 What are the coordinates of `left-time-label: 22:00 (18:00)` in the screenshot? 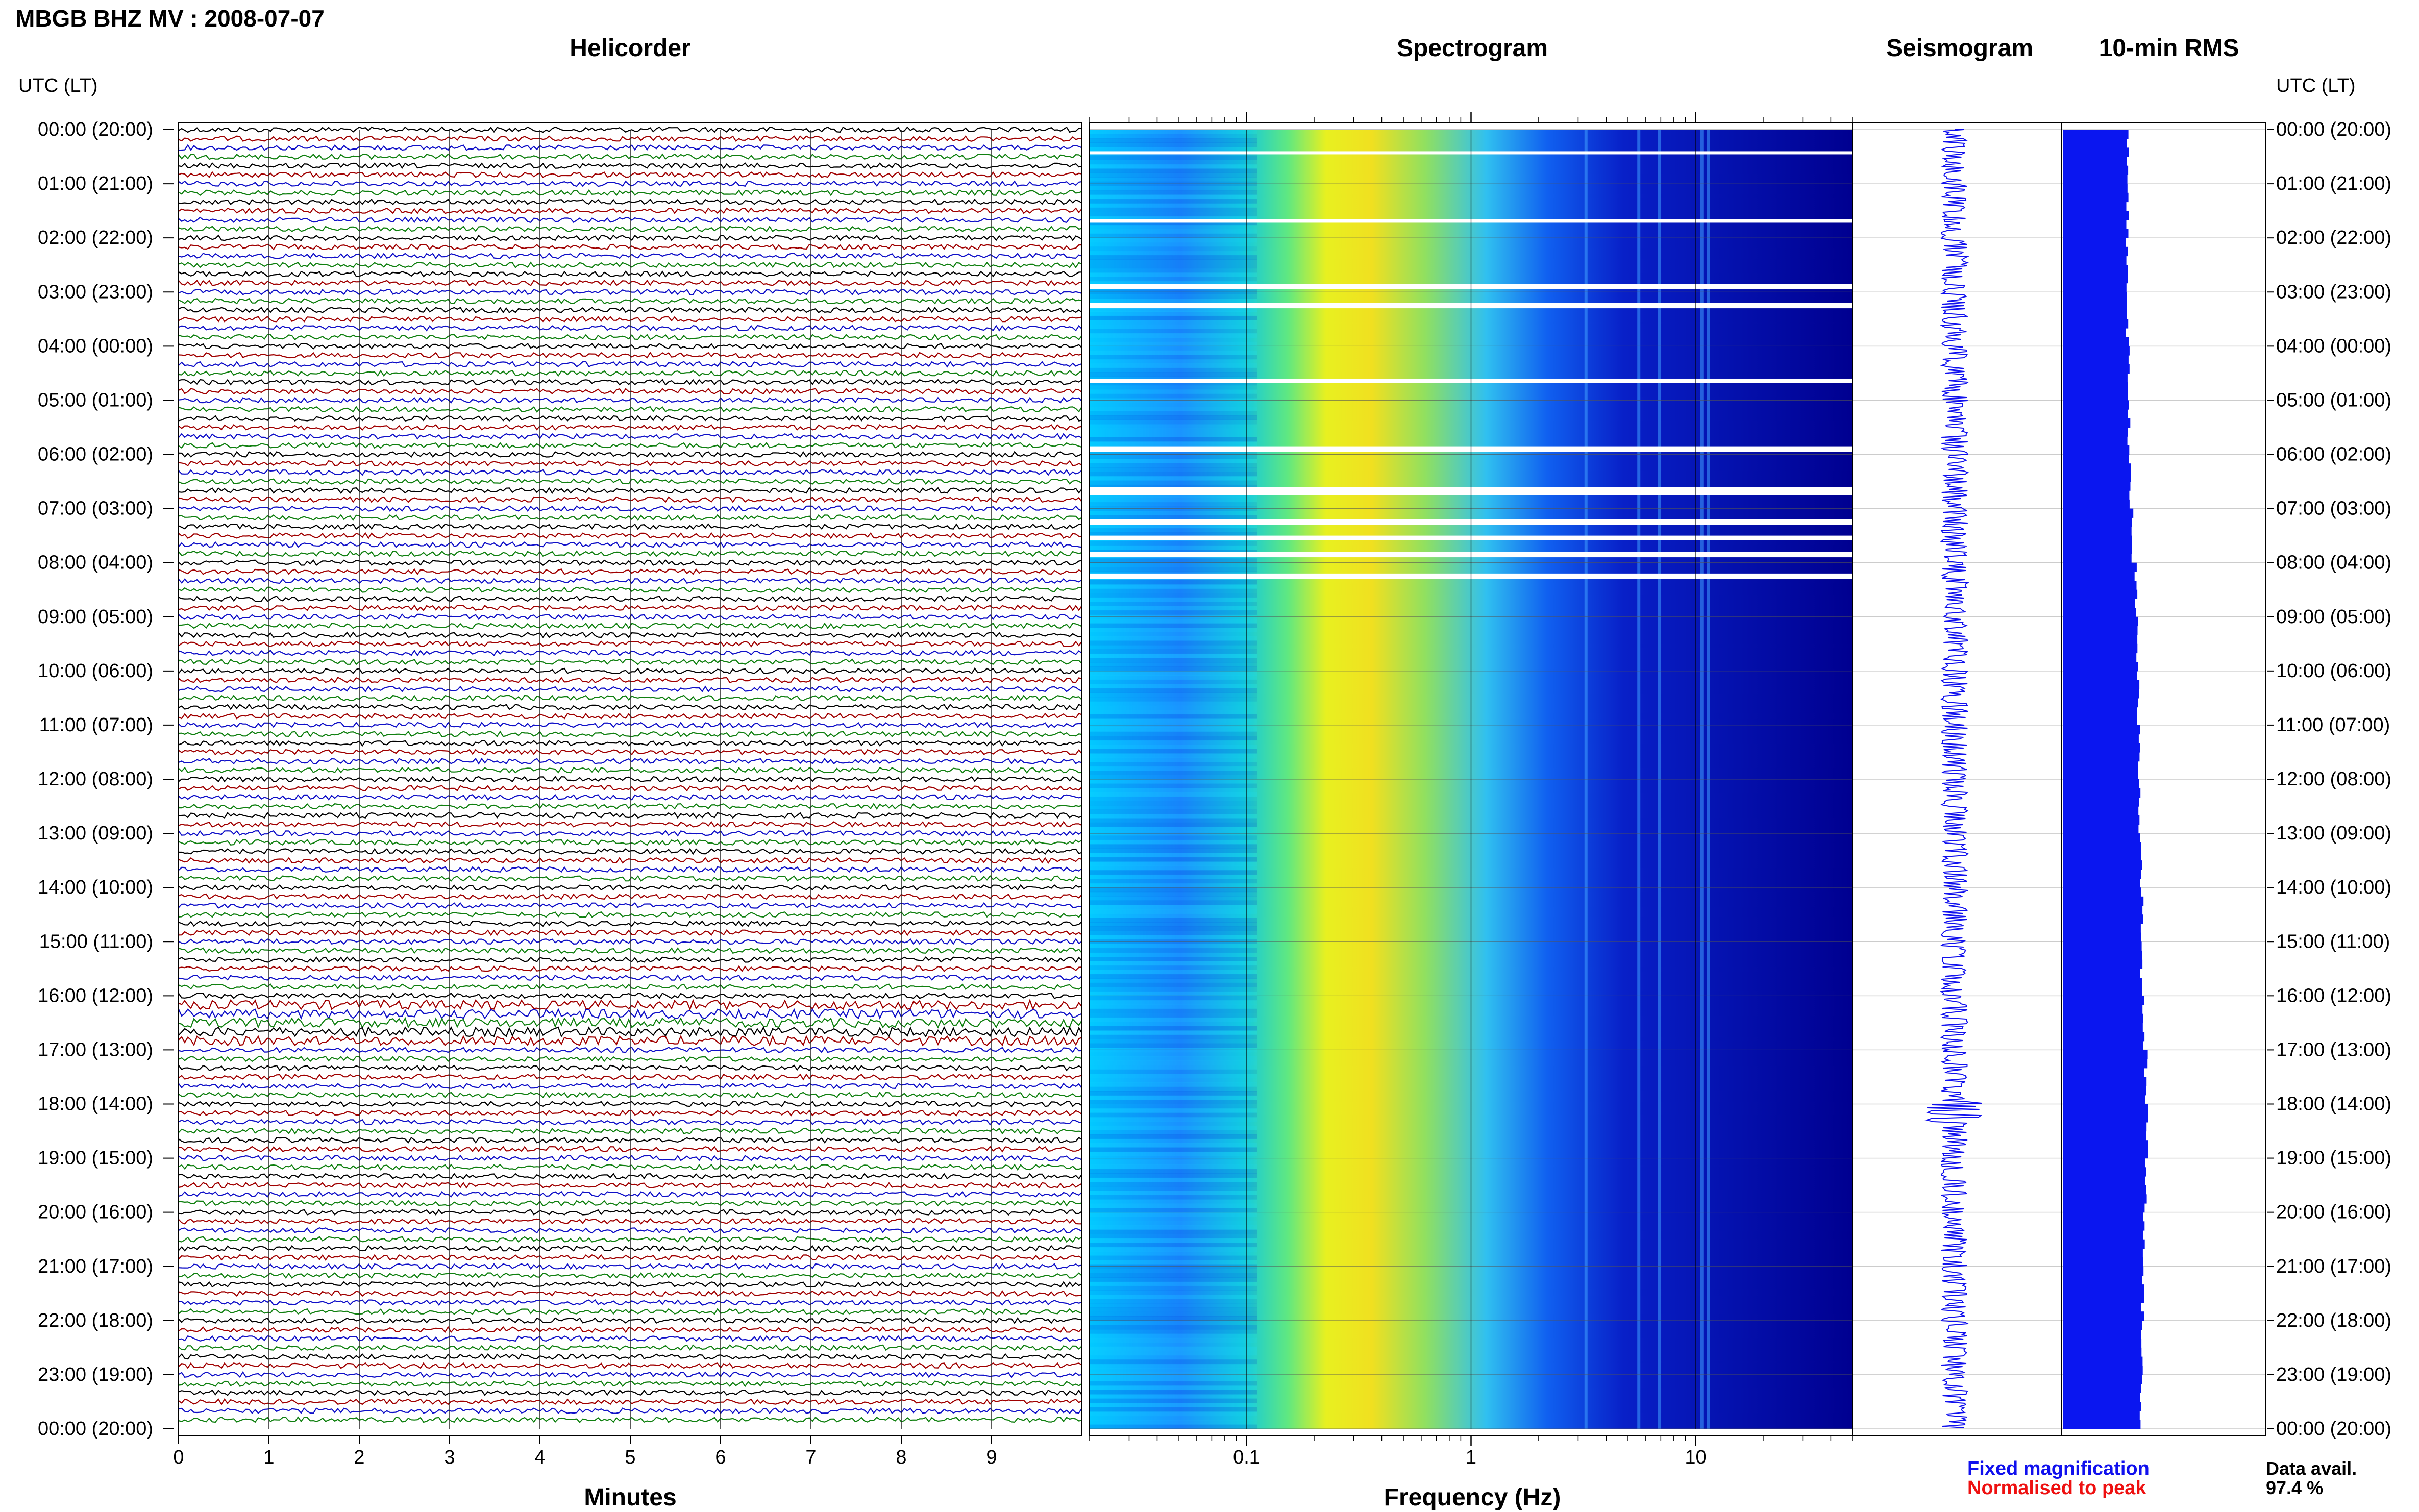 It's located at (95, 1320).